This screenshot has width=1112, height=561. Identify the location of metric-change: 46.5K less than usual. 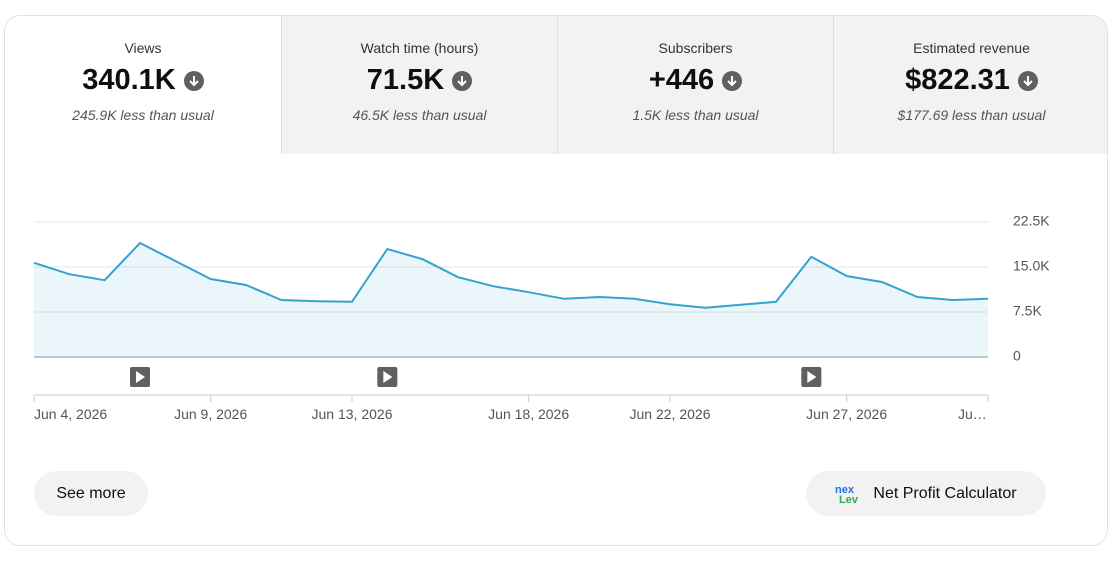
(419, 115).